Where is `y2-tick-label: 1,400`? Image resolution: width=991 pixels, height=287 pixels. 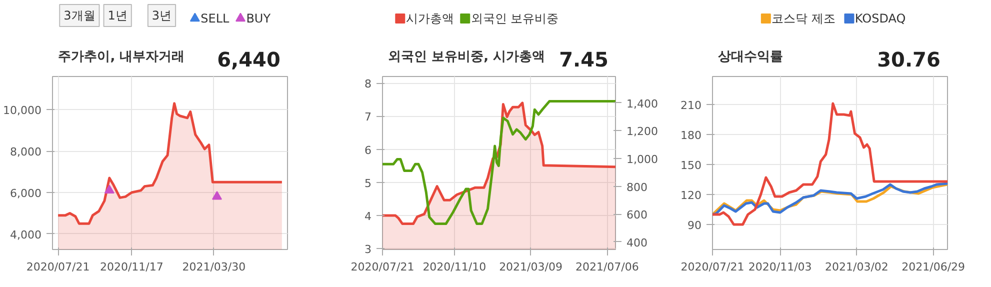 y2-tick-label: 1,400 is located at coordinates (642, 103).